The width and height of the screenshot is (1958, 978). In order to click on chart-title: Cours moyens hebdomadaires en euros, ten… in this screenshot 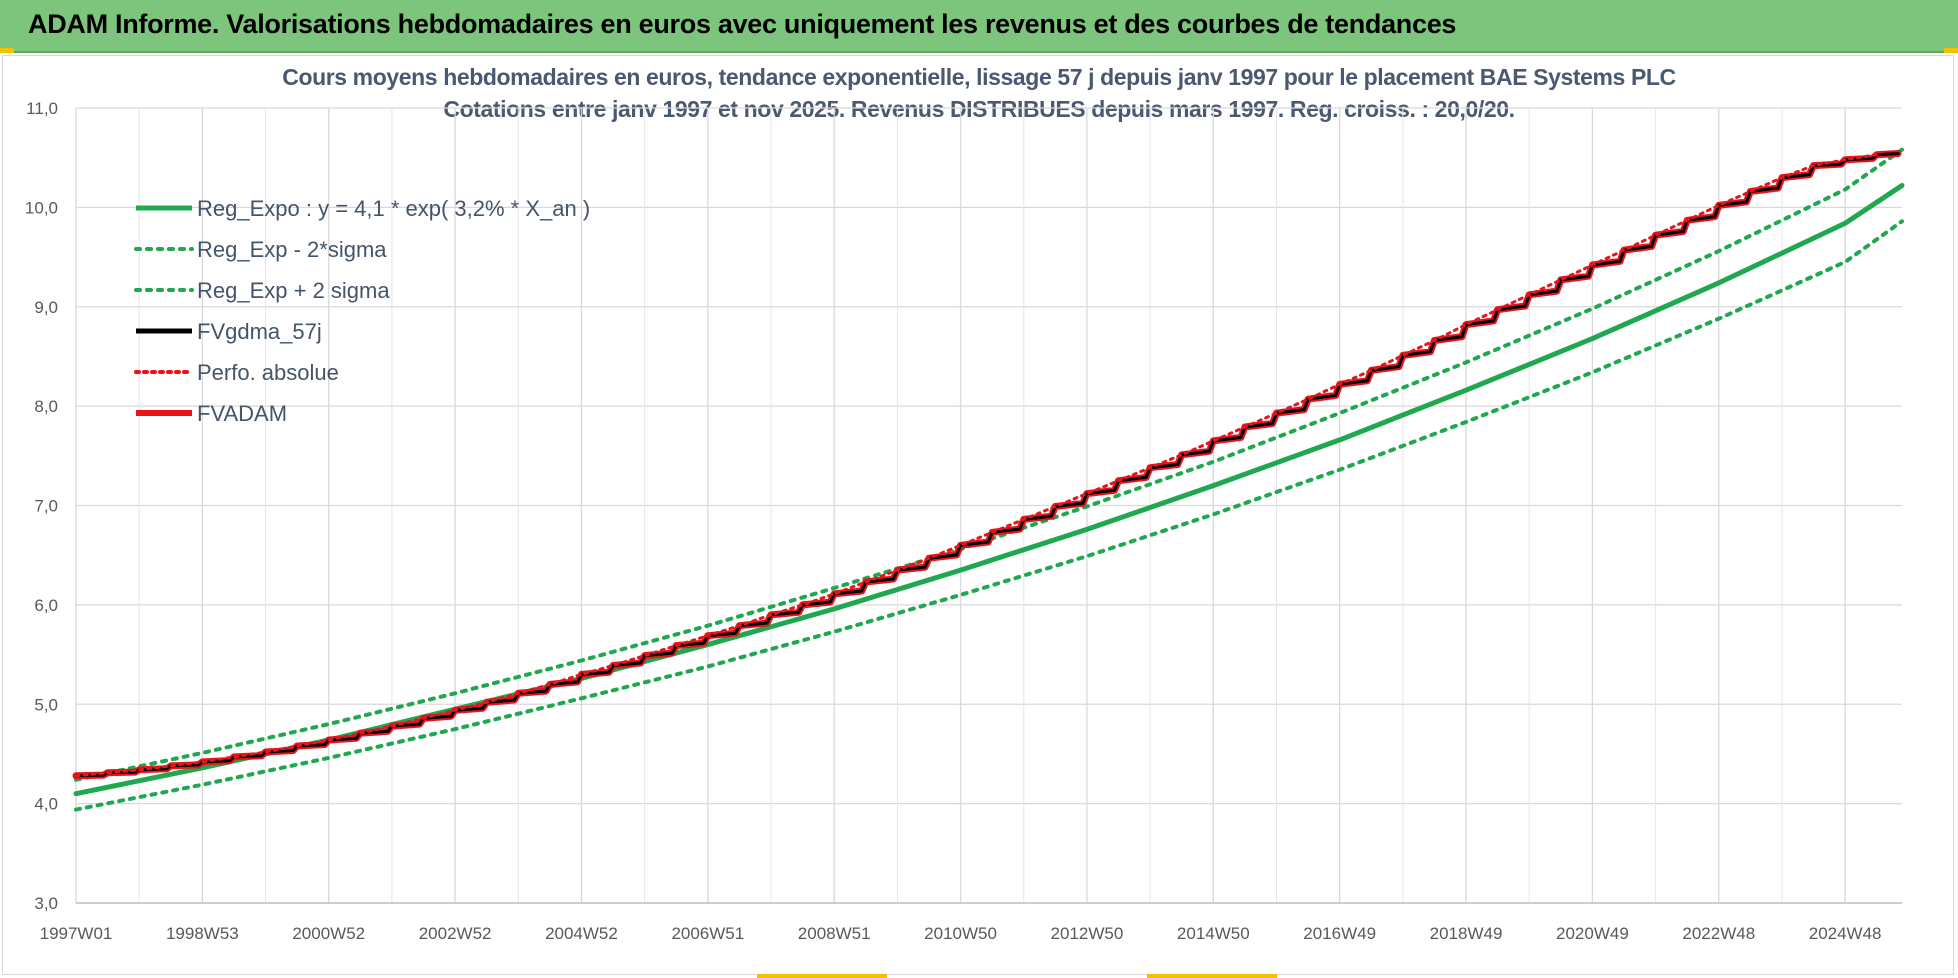, I will do `click(979, 77)`.